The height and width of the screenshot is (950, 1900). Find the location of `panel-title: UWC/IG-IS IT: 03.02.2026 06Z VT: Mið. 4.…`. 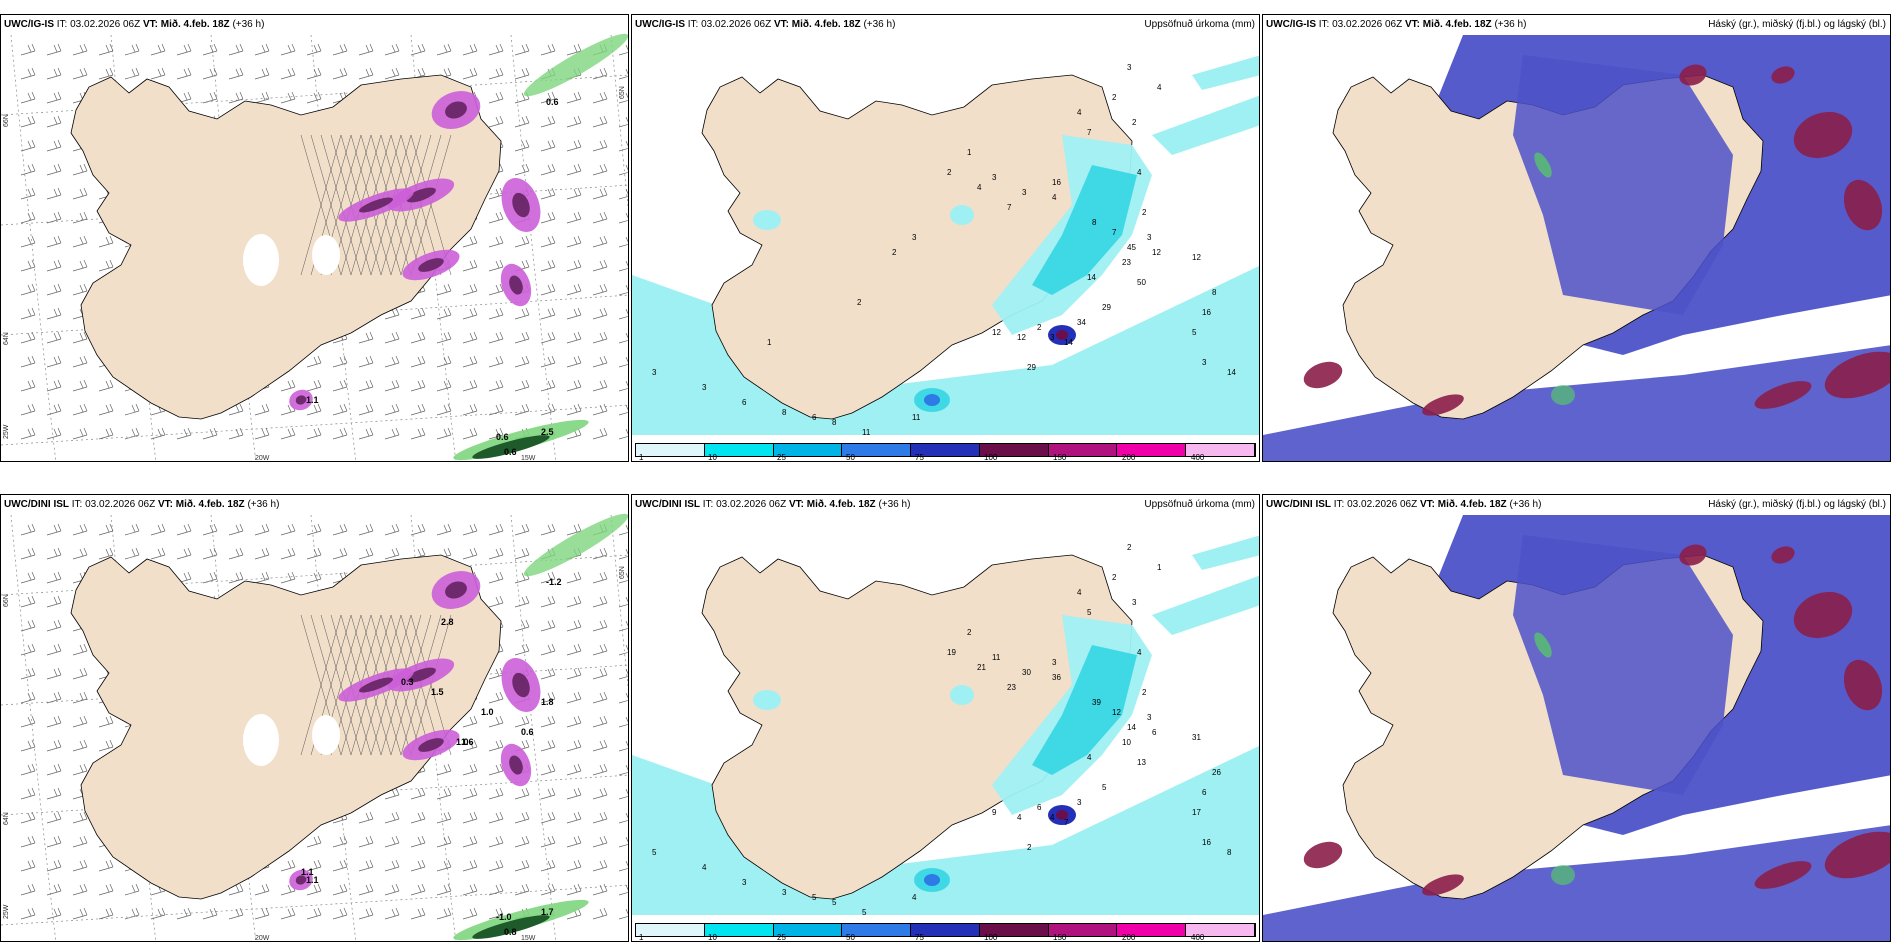

panel-title: UWC/IG-IS IT: 03.02.2026 06Z VT: Mið. 4.… is located at coordinates (134, 24).